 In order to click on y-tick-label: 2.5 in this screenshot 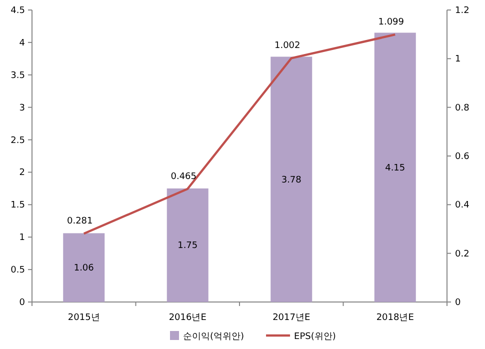, I will do `click(17, 141)`.